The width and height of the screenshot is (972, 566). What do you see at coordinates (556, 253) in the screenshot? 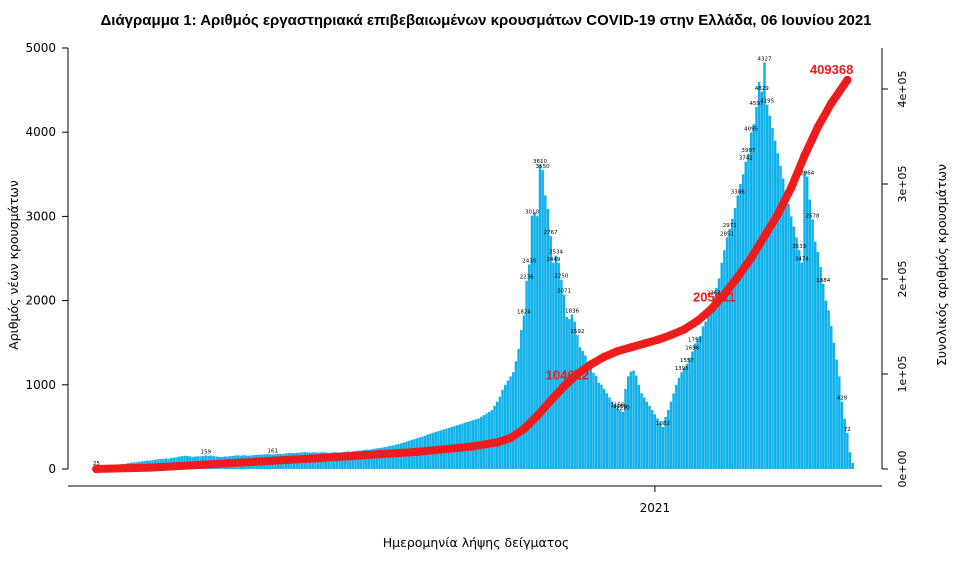
I see `bar-data-label: 2534` at bounding box center [556, 253].